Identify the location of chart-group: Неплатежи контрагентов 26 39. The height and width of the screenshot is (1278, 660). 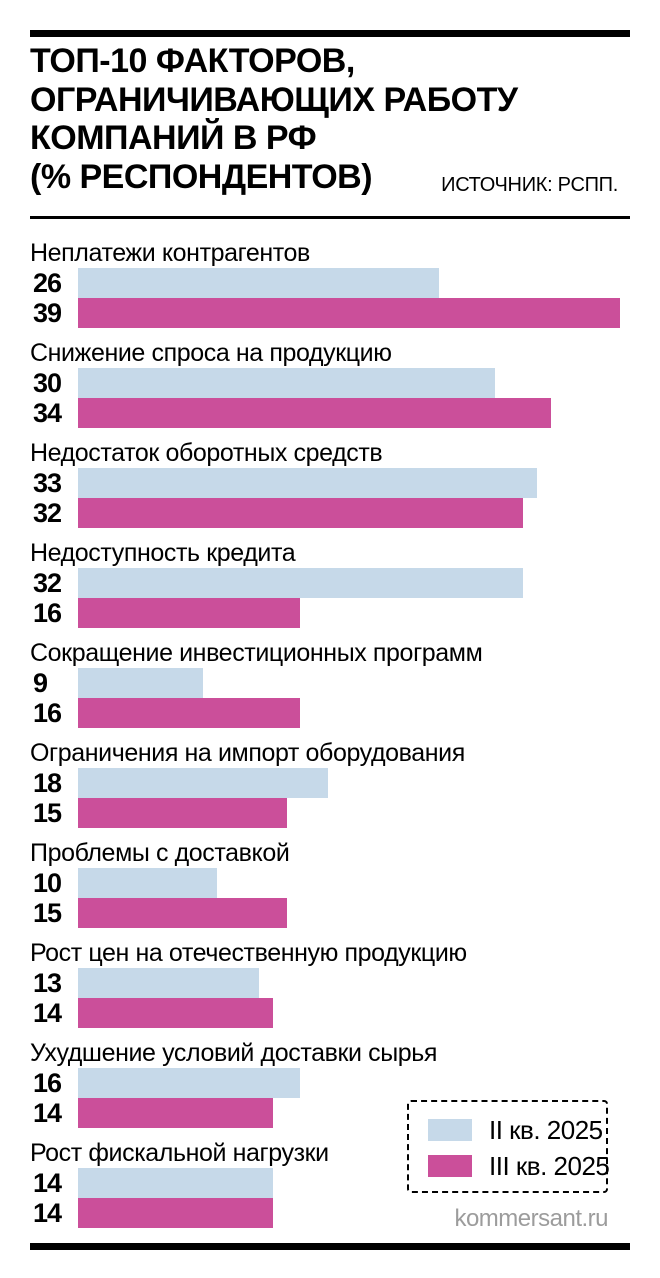
(330, 283).